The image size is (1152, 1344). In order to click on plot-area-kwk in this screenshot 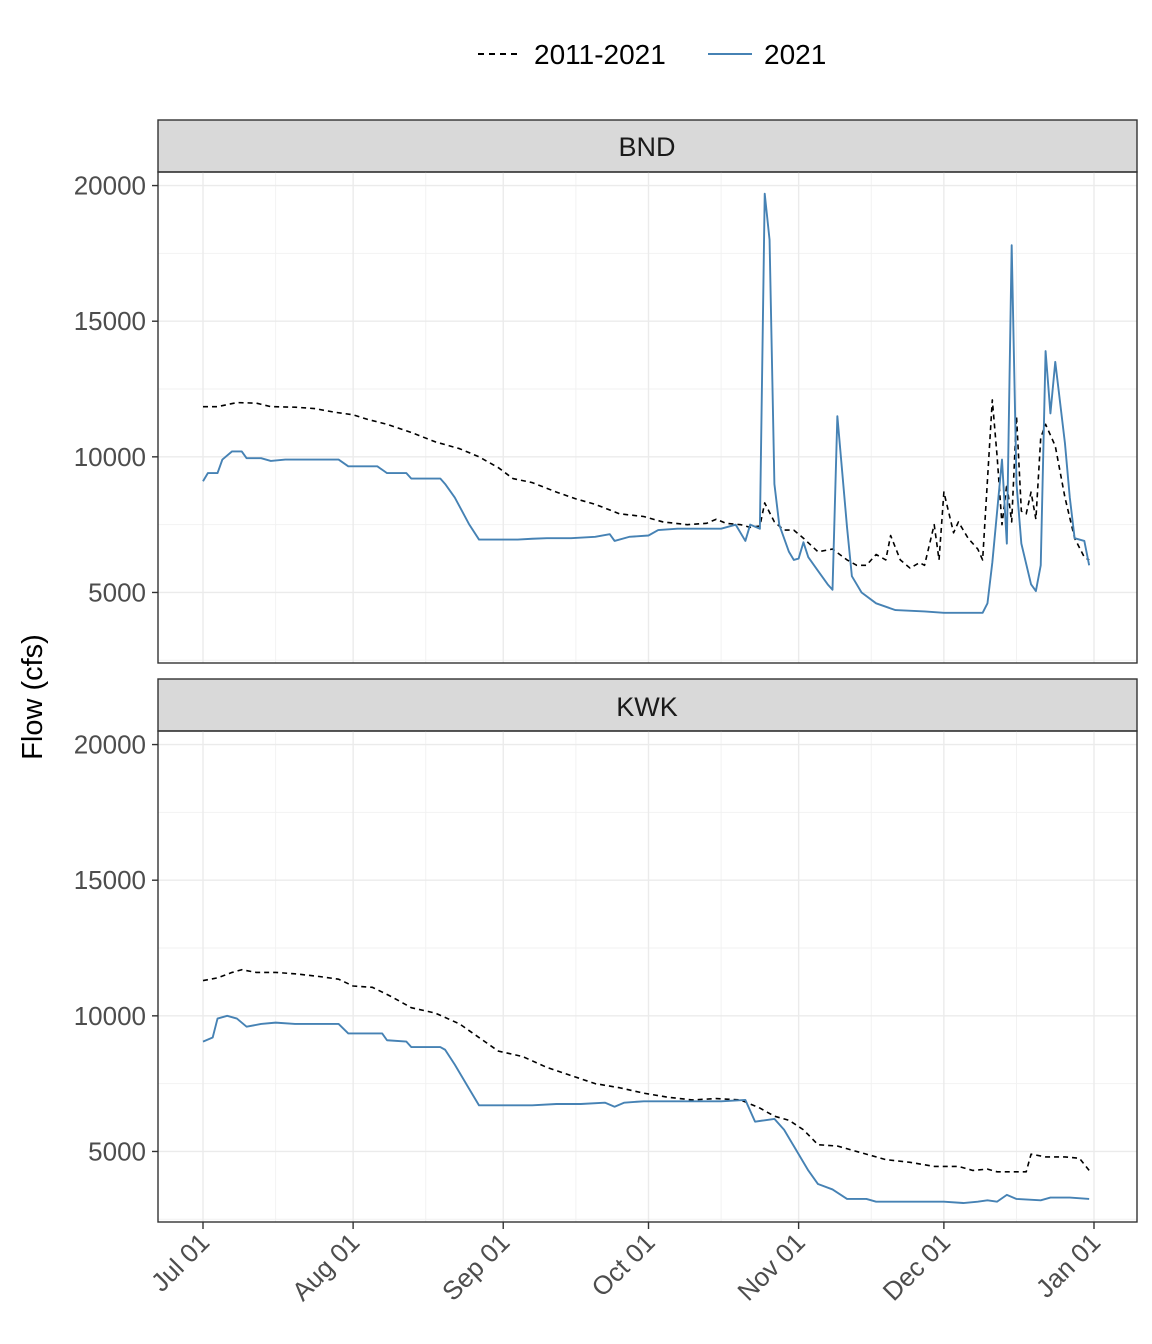, I will do `click(646, 1086)`.